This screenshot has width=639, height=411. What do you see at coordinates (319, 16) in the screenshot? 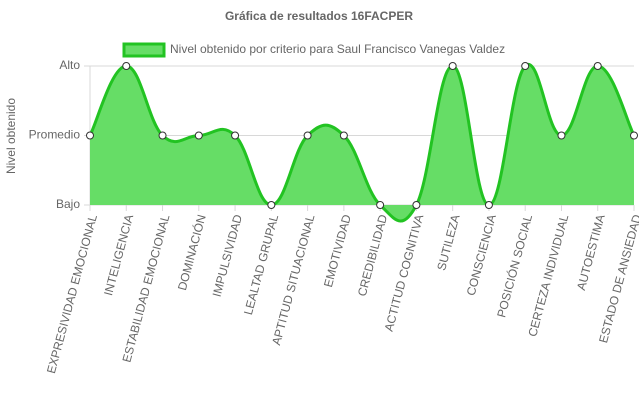
I see `chart-title: Gráfica de resultados 16FACPER` at bounding box center [319, 16].